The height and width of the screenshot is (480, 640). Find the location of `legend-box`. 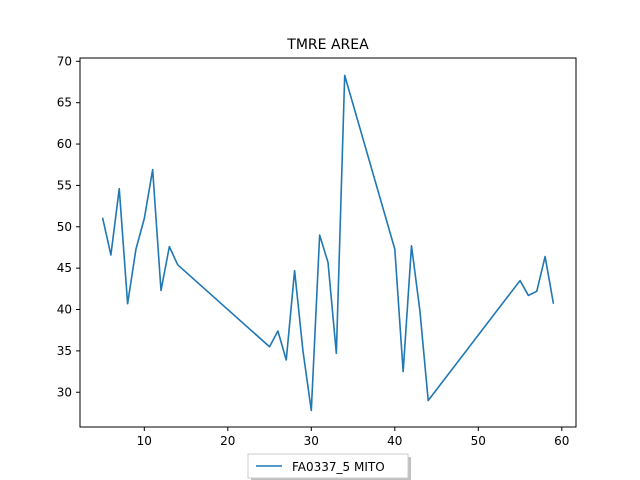

legend-box is located at coordinates (328, 466).